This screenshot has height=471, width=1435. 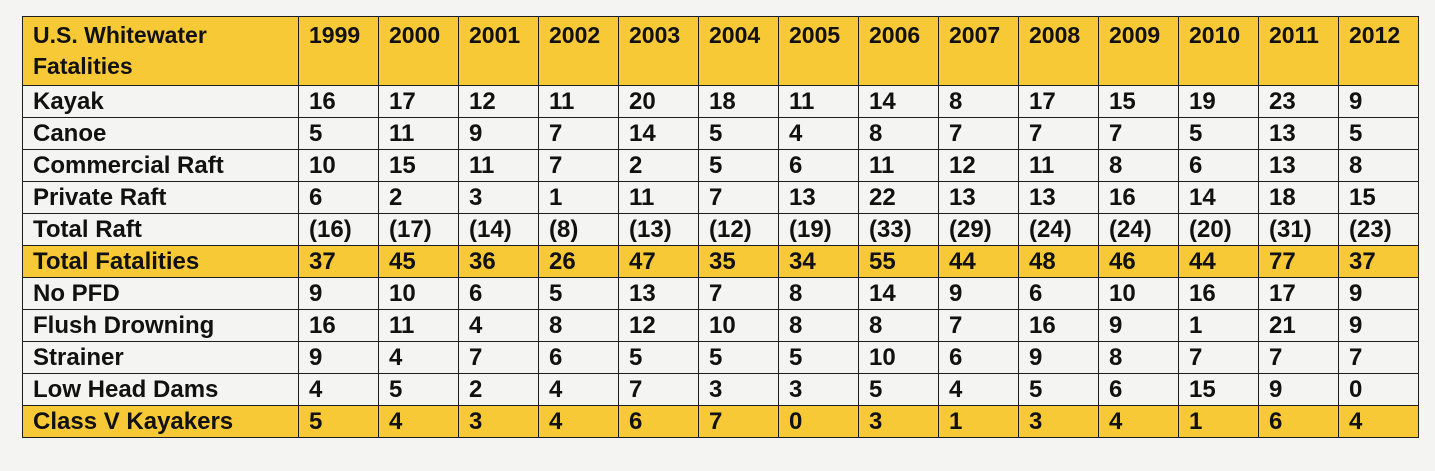 What do you see at coordinates (1218, 101) in the screenshot?
I see `table-cell: 19` at bounding box center [1218, 101].